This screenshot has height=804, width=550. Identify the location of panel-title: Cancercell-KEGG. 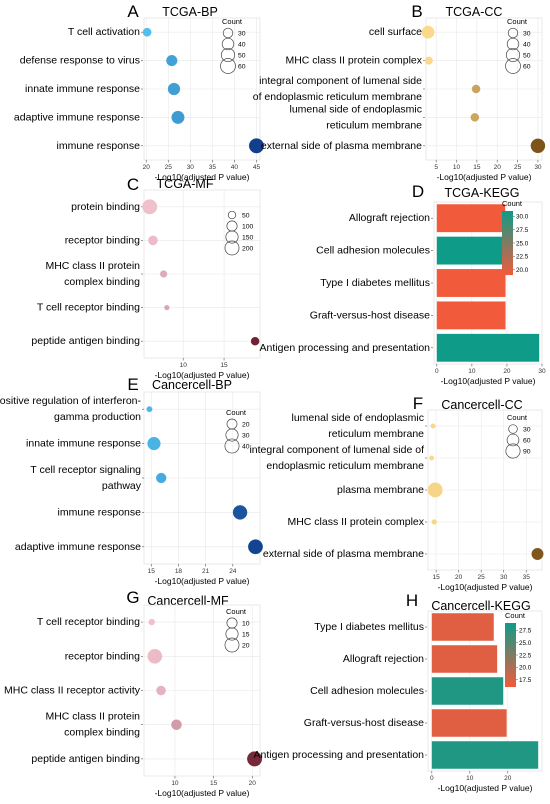
(480, 606).